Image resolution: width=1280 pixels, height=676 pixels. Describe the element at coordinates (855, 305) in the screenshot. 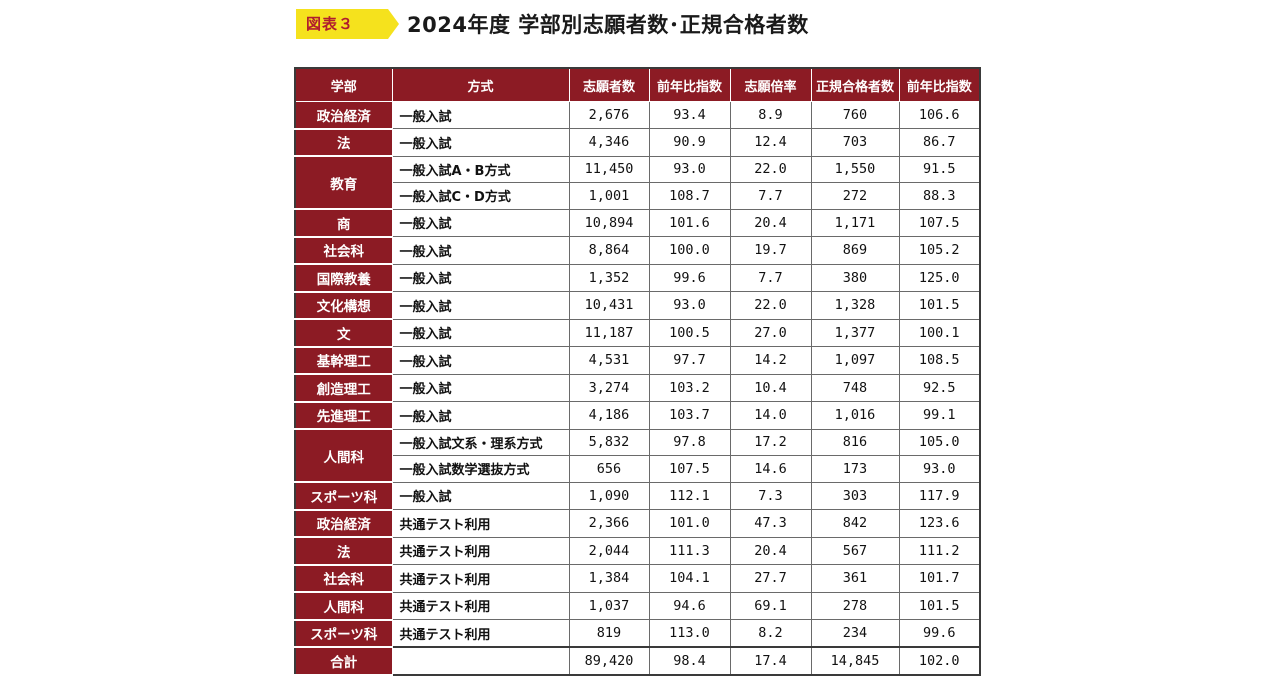

I see `value-cell: 1,328` at that location.